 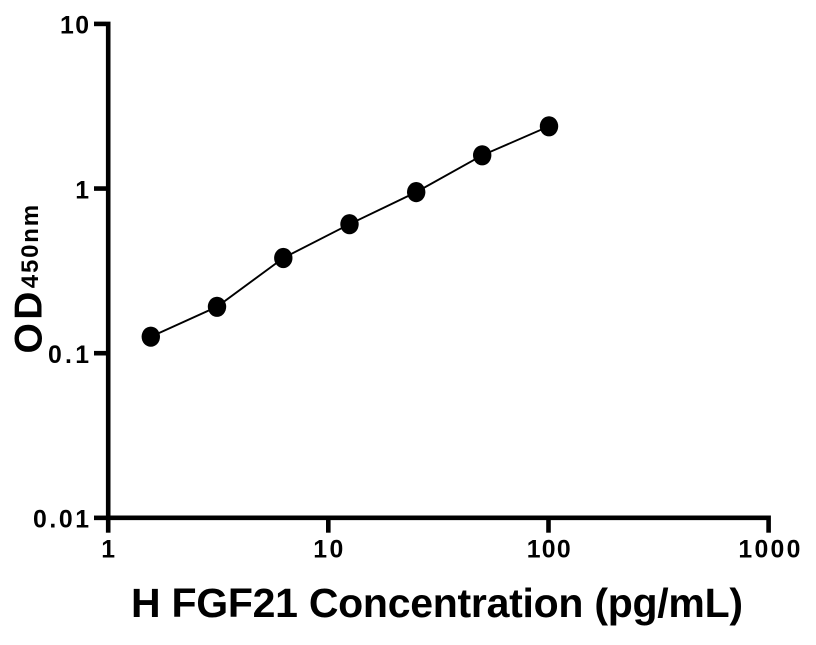 What do you see at coordinates (68, 355) in the screenshot?
I see `svg-text: 0.1` at bounding box center [68, 355].